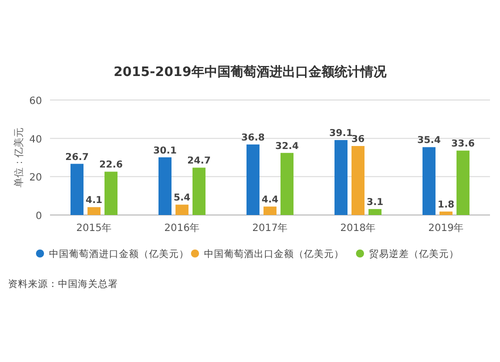  What do you see at coordinates (111, 165) in the screenshot?
I see `data-label: 22.6` at bounding box center [111, 165].